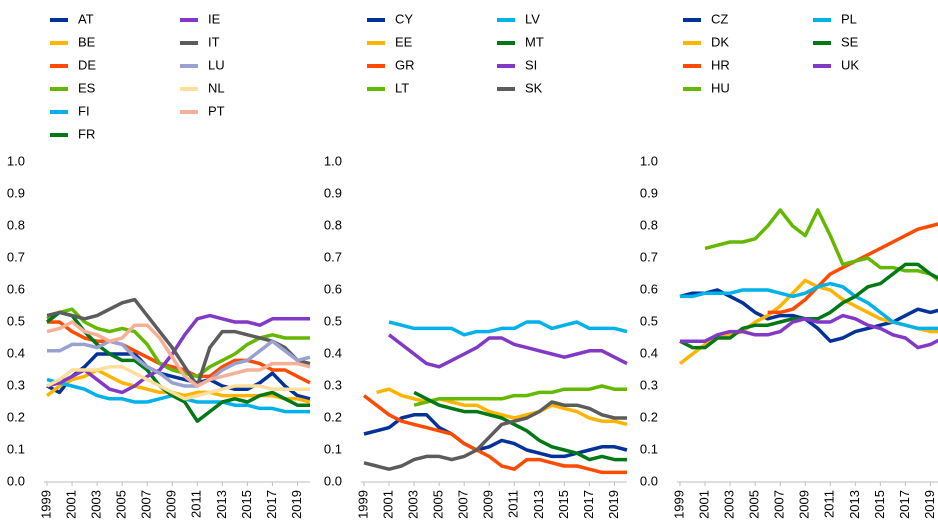 The image size is (938, 522). Describe the element at coordinates (214, 18) in the screenshot. I see `legend-label: IE` at that location.